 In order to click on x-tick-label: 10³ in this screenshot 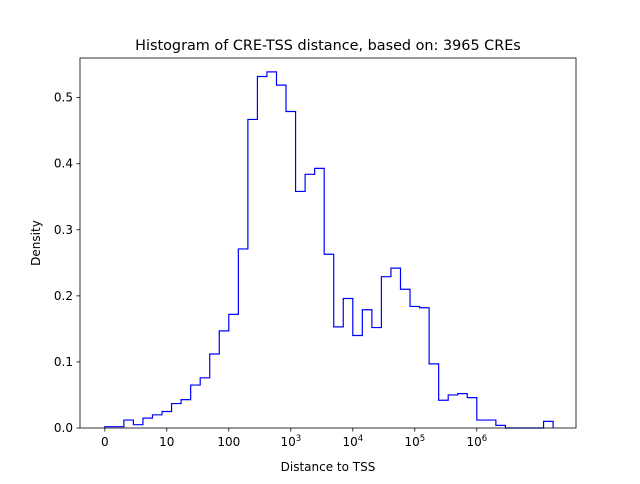, I will do `click(290, 441)`.